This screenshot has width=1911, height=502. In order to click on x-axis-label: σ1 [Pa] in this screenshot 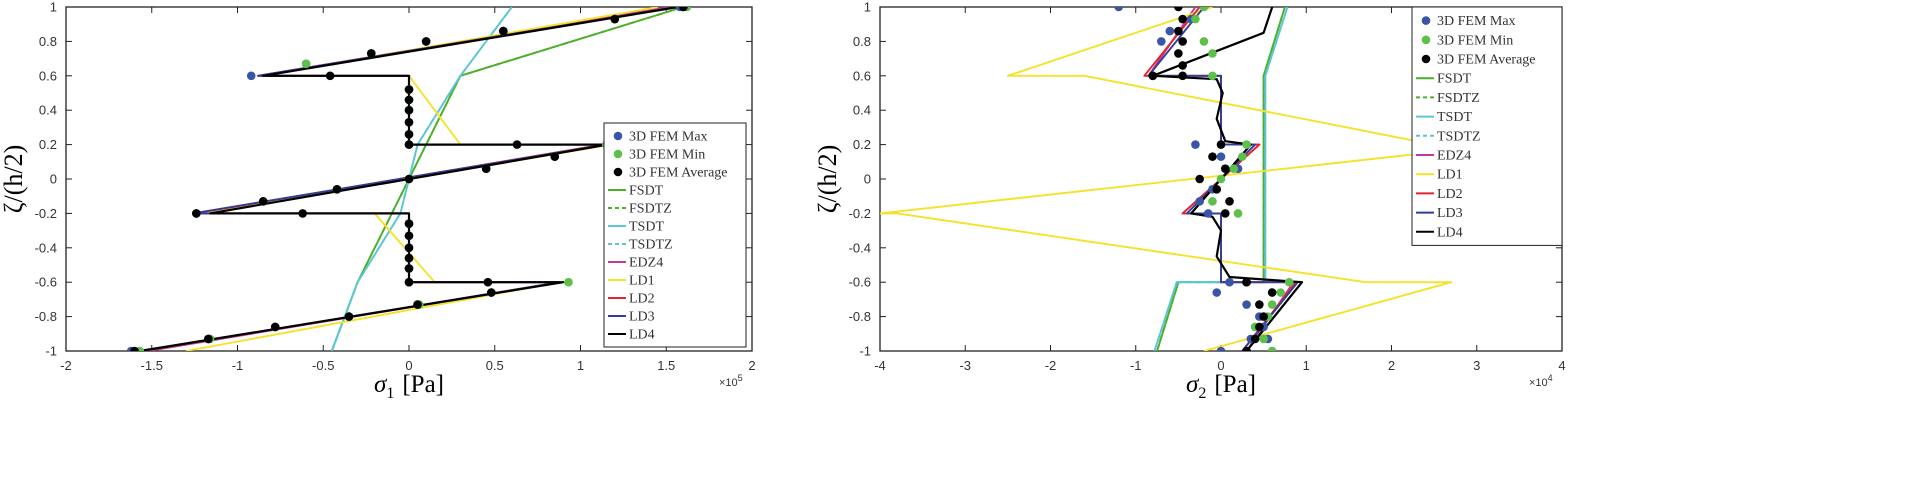, I will do `click(409, 386)`.